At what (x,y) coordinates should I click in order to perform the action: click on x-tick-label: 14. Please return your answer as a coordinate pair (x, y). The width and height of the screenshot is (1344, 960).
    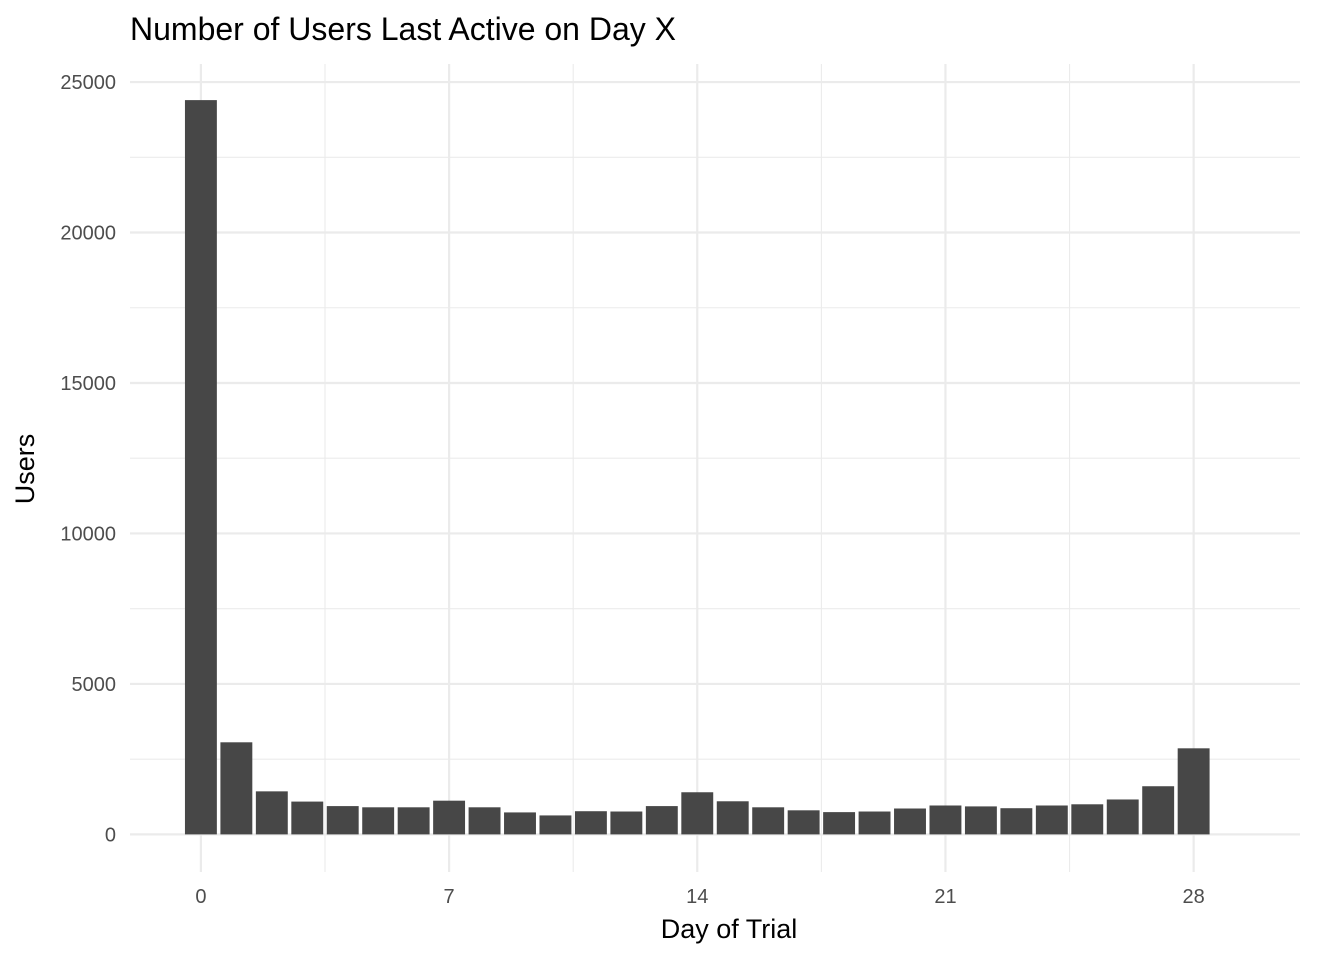
    Looking at the image, I should click on (697, 897).